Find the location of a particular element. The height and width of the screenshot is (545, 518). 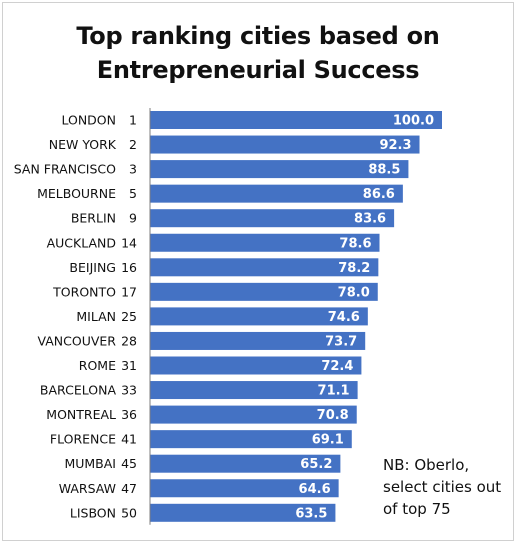

category-label: LONDON is located at coordinates (88, 120).